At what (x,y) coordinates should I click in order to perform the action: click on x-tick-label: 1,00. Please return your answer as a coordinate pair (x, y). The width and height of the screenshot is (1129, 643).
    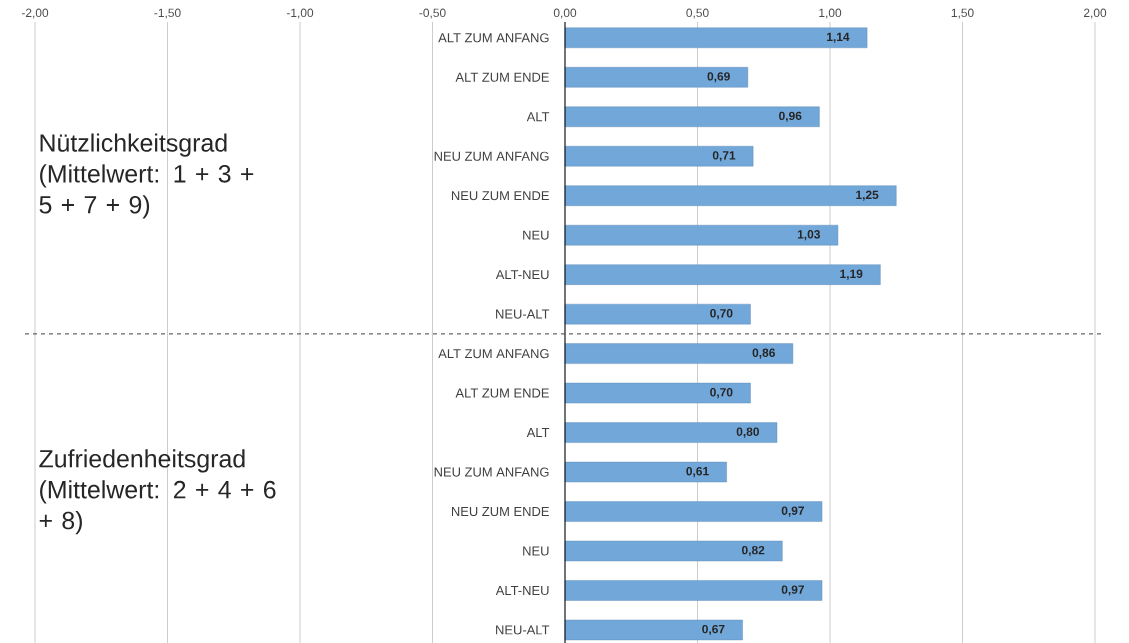
    Looking at the image, I should click on (830, 13).